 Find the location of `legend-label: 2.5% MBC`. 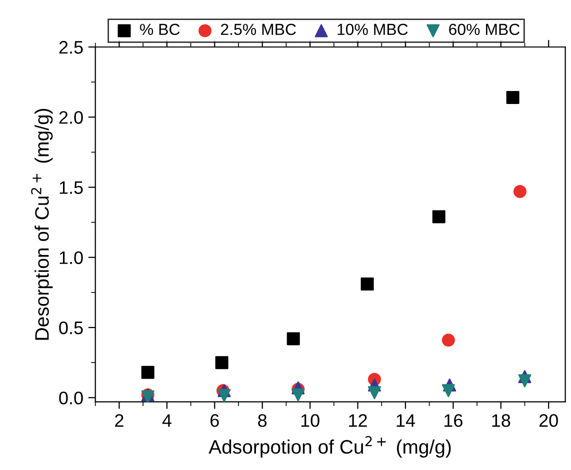

legend-label: 2.5% MBC is located at coordinates (258, 30).